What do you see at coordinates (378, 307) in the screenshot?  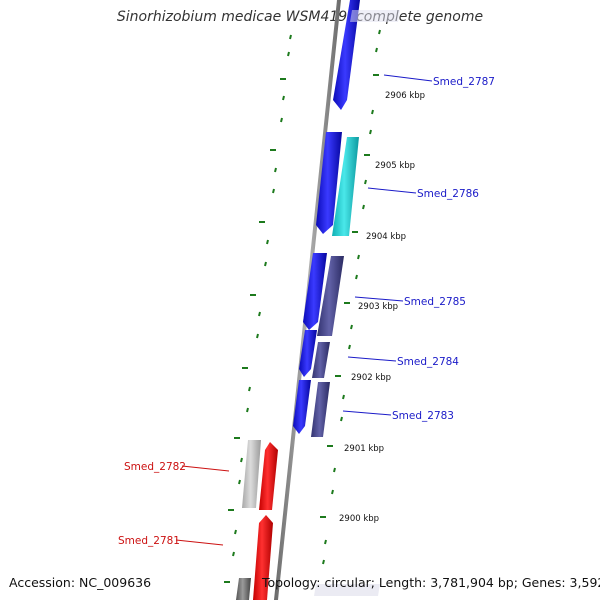 I see `scale-label-2903: 2903 kbp` at bounding box center [378, 307].